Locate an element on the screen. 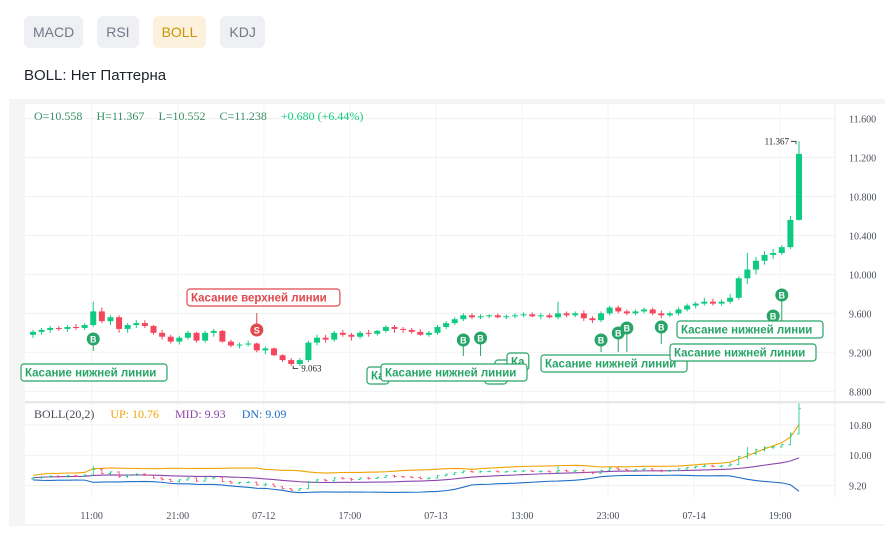 The height and width of the screenshot is (536, 895). ohlc-low: L=10.552 is located at coordinates (182, 116).